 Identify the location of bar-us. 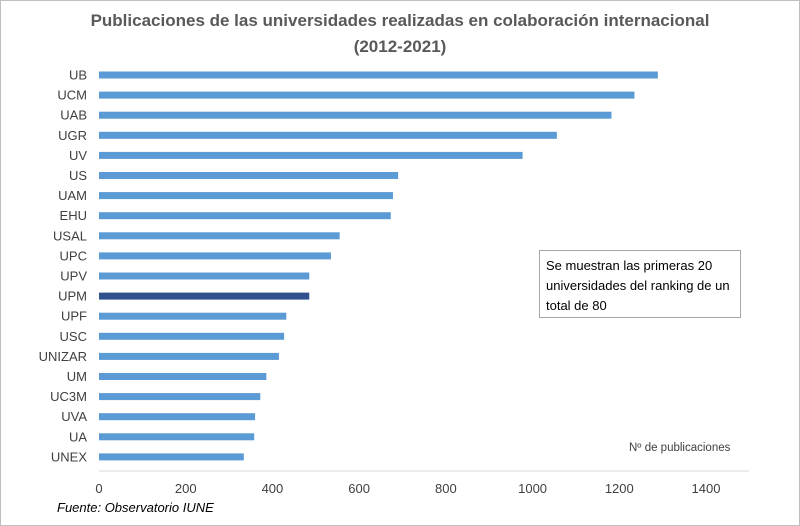
(249, 175).